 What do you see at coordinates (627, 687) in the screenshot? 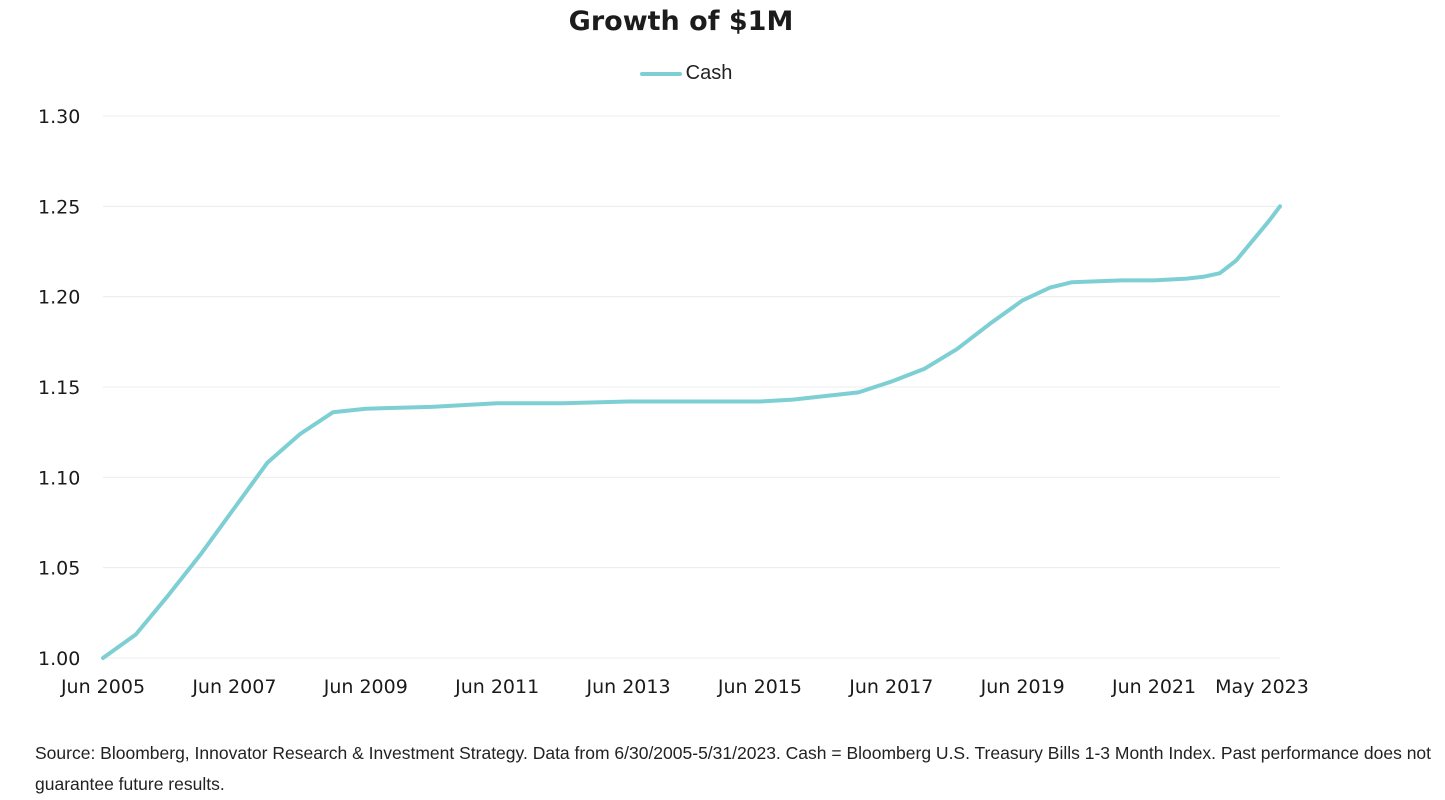
I see `x-tick-label: Jun 2013` at bounding box center [627, 687].